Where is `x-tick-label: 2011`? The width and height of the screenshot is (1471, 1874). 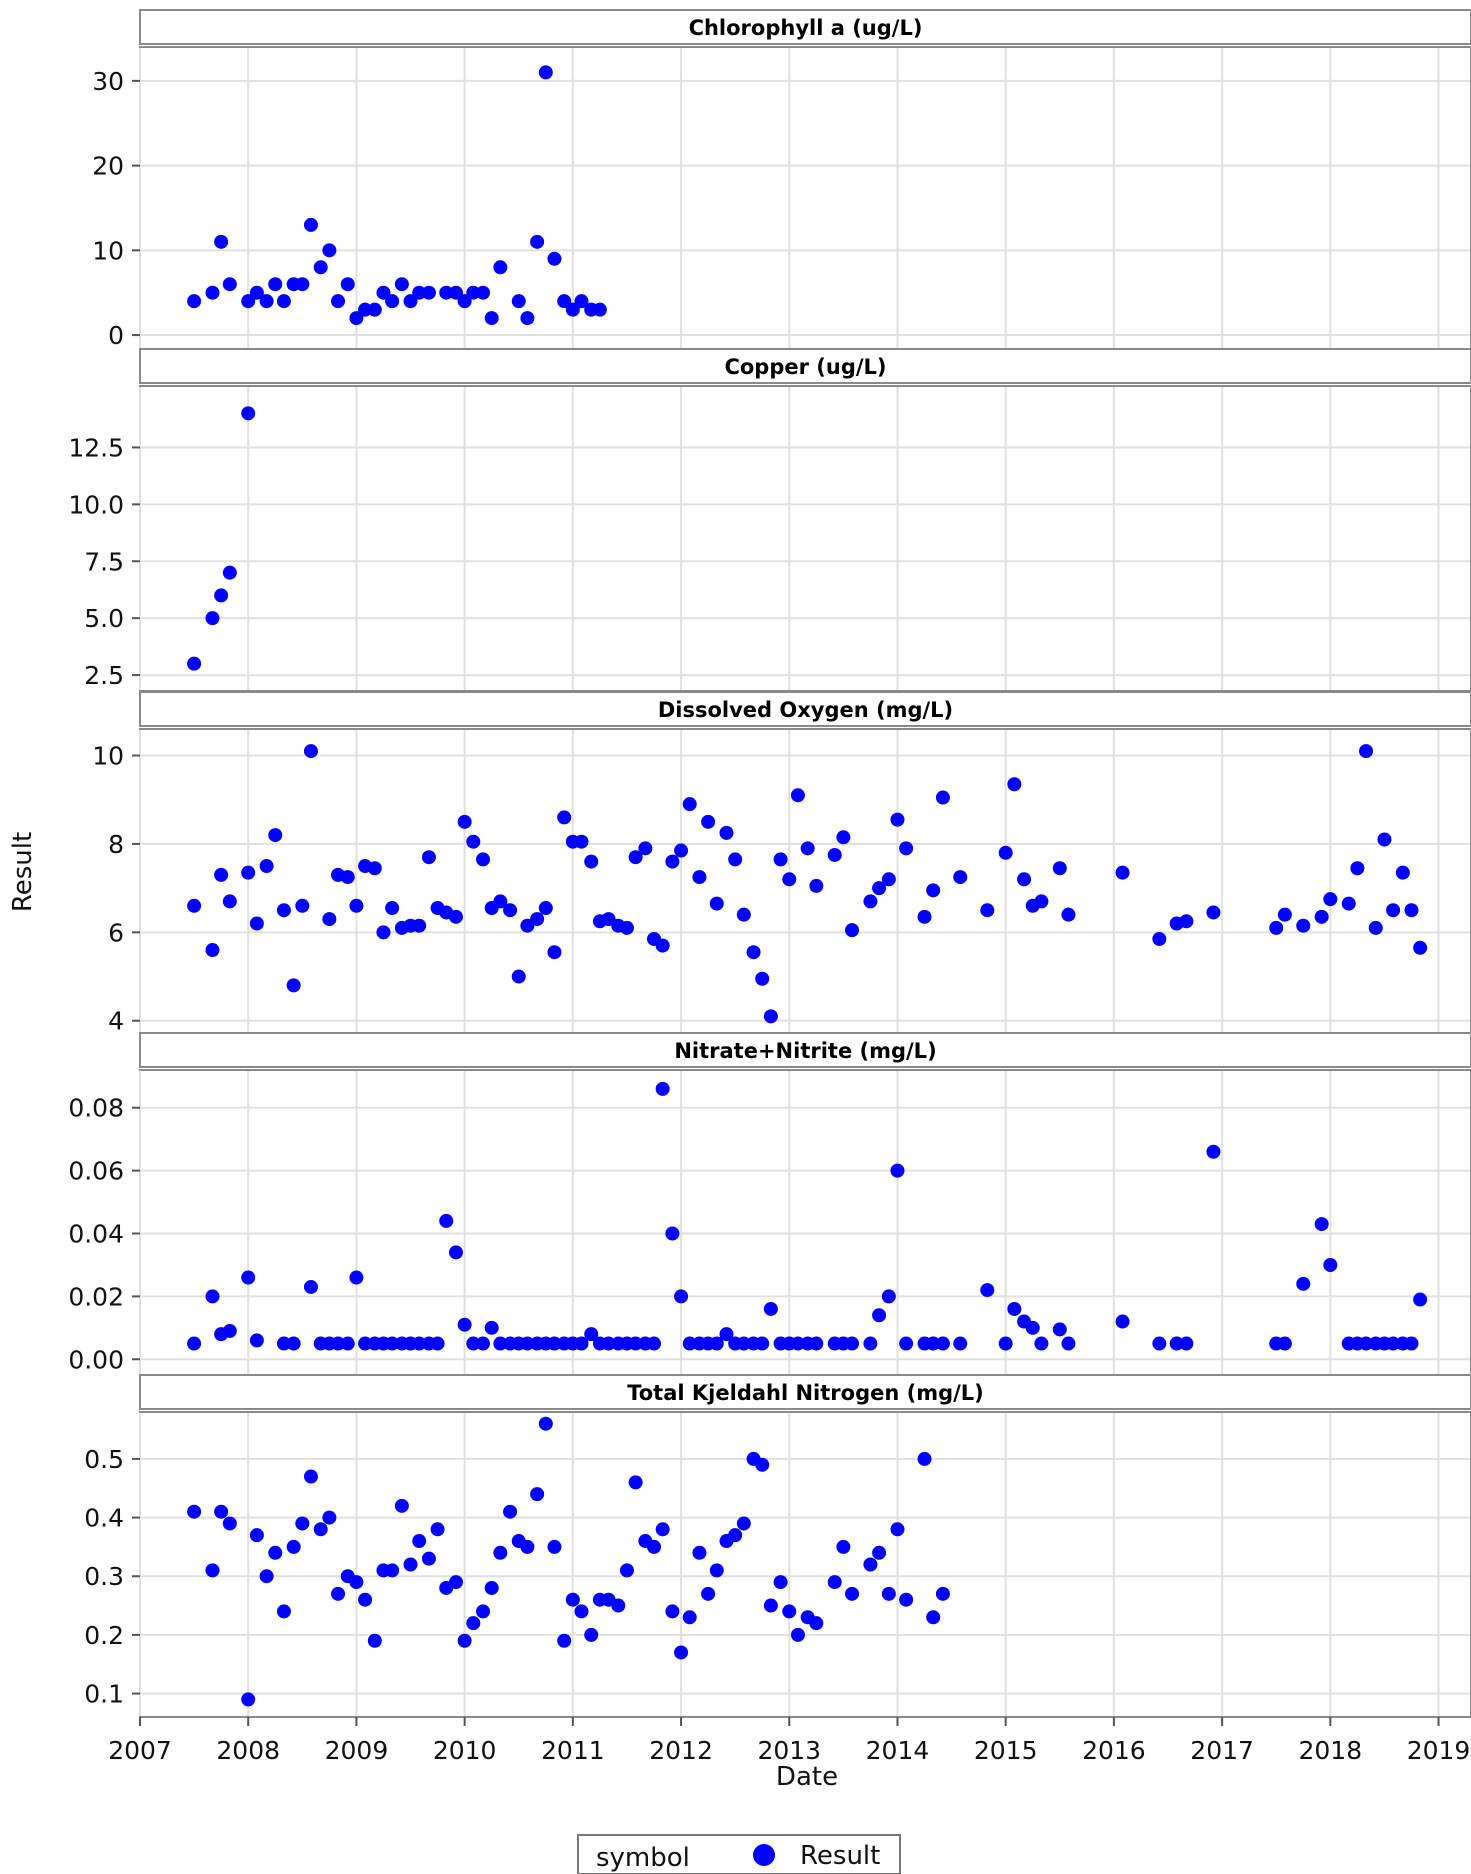 x-tick-label: 2011 is located at coordinates (573, 1750).